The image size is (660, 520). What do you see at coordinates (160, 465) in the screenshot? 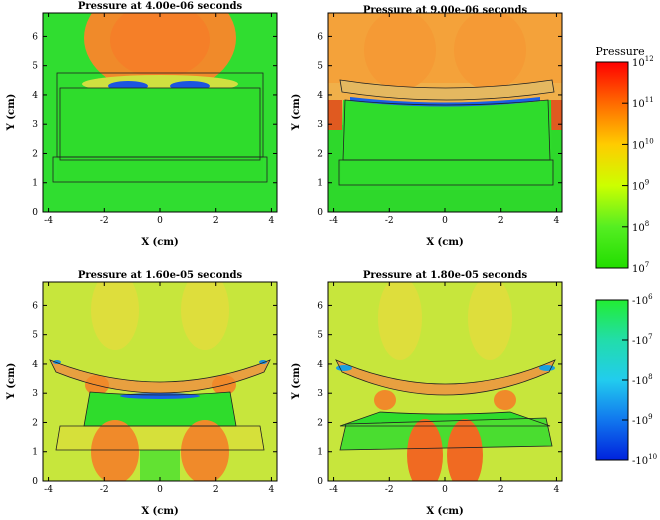
I see `stem-field` at bounding box center [160, 465].